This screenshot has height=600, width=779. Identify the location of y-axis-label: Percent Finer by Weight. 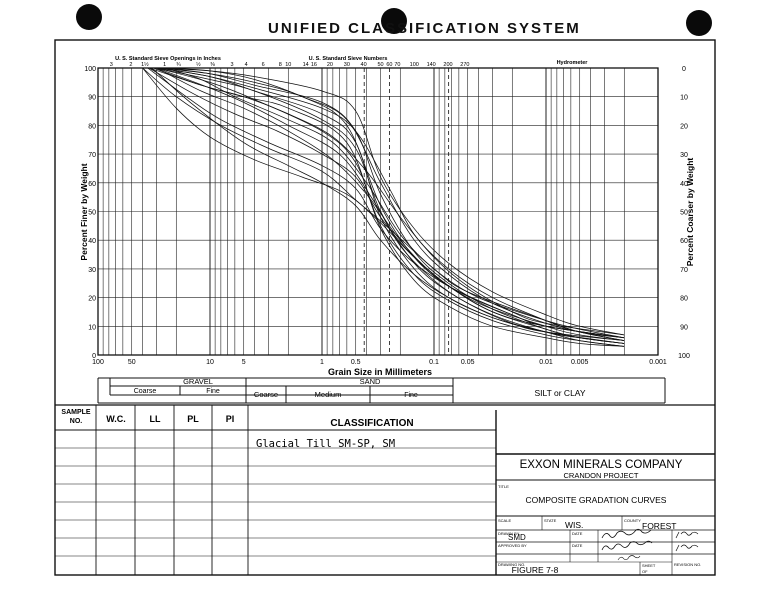
(84, 211).